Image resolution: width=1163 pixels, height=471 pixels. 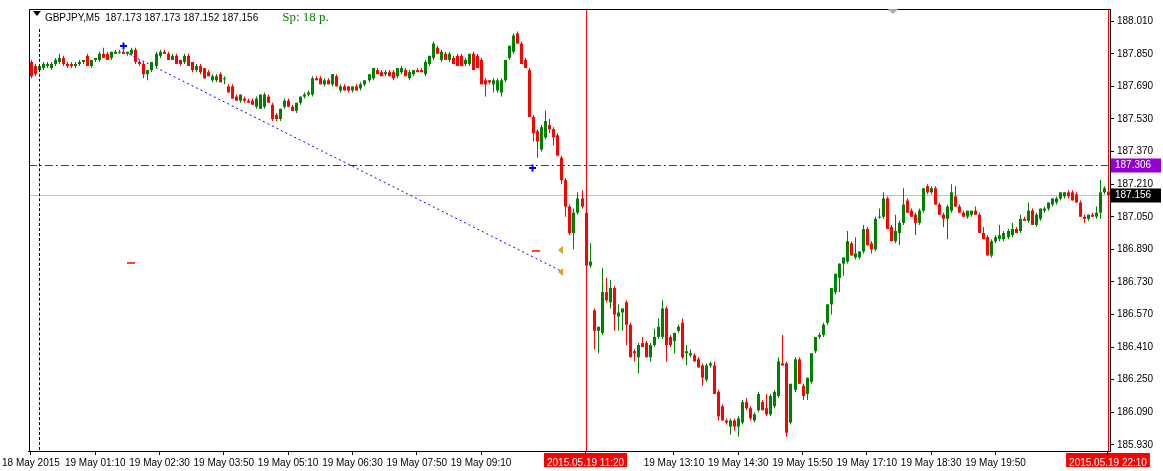 What do you see at coordinates (1135, 20) in the screenshot?
I see `y-tick-label: 188.010` at bounding box center [1135, 20].